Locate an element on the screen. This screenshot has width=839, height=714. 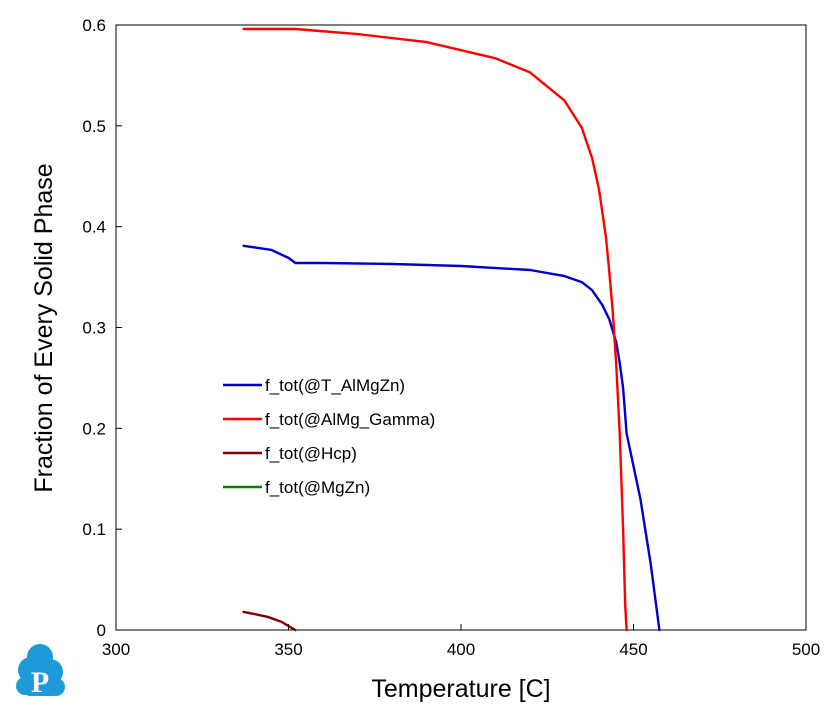
legend-label: f_tot(@T_AlMgZn) is located at coordinates (335, 385).